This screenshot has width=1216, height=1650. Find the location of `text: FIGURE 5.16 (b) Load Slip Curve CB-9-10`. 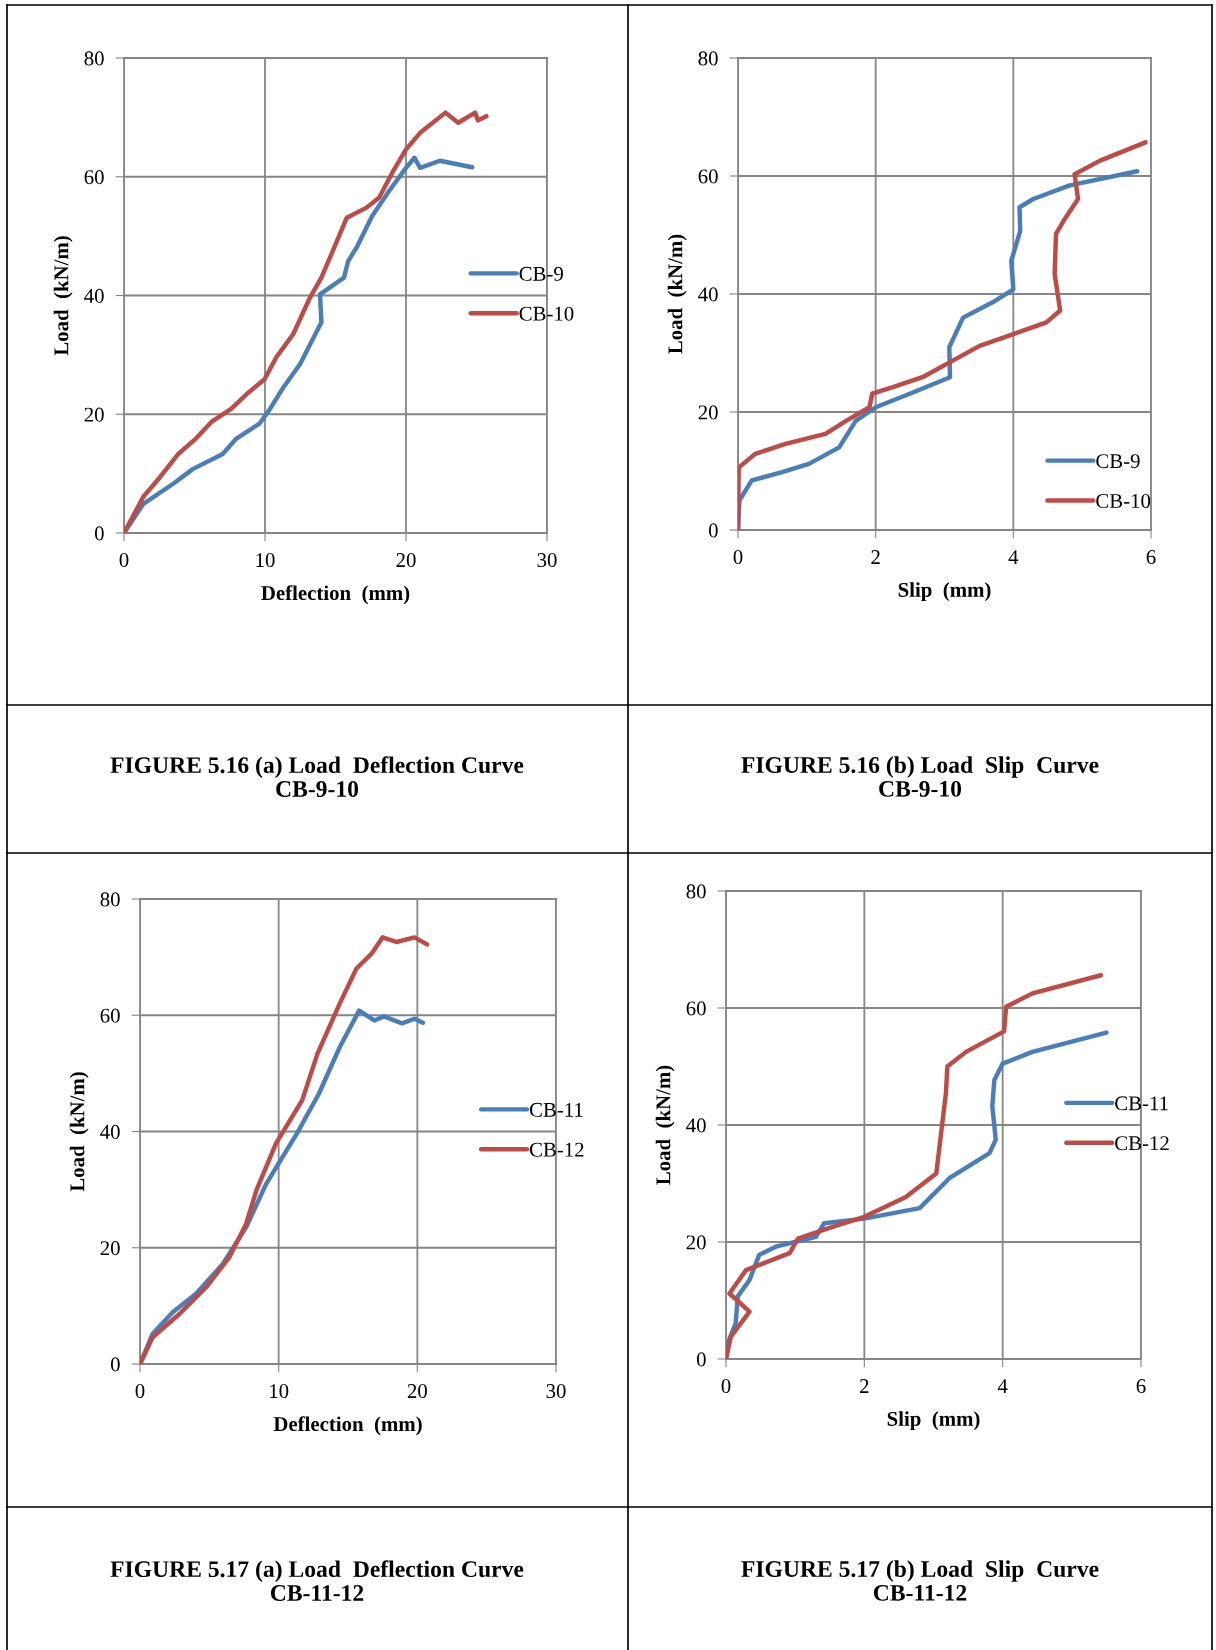

text: FIGURE 5.16 (b) Load Slip Curve CB-9-10 is located at coordinates (920, 776).